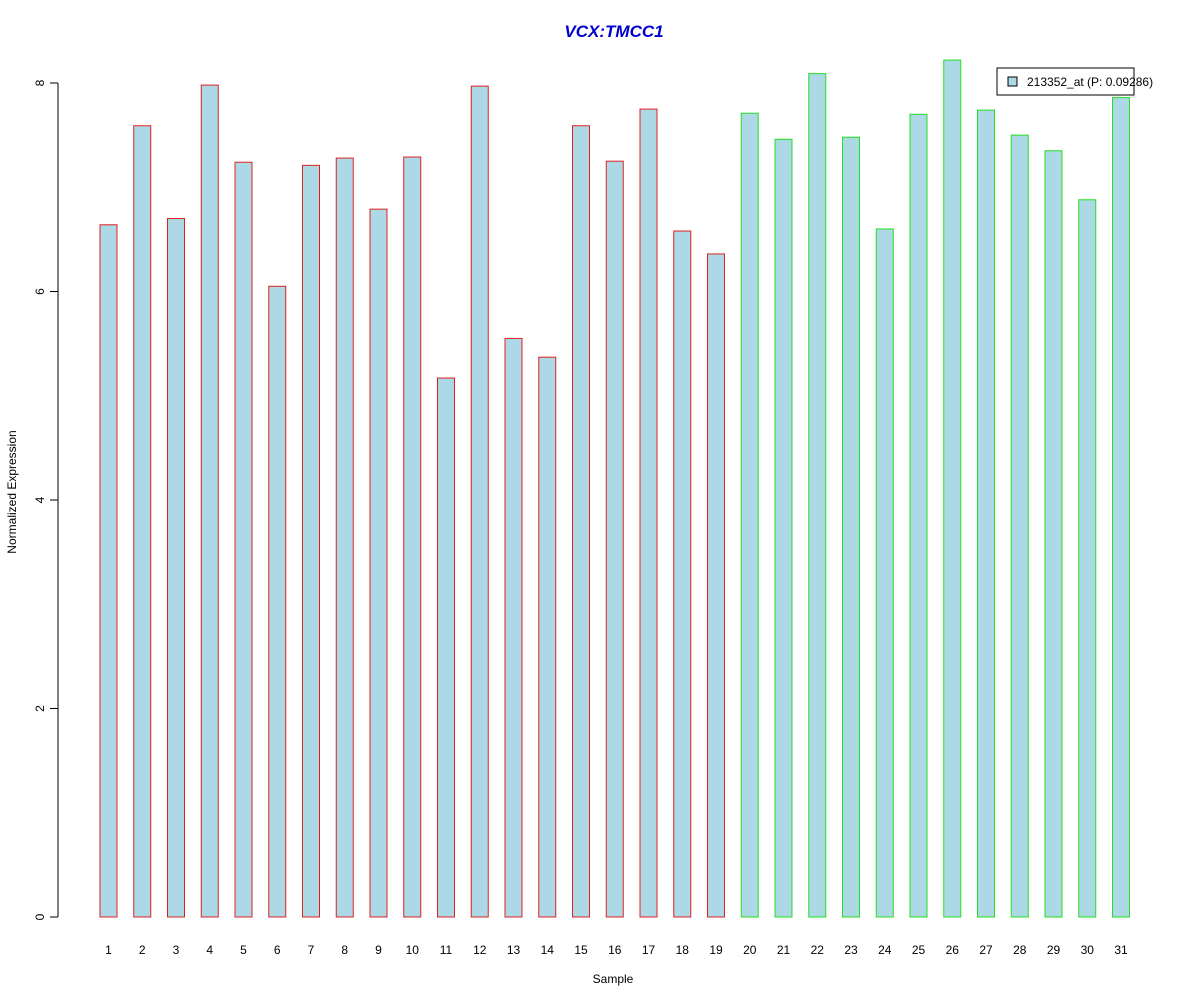  I want to click on y-tick-label: 0, so click(40, 916).